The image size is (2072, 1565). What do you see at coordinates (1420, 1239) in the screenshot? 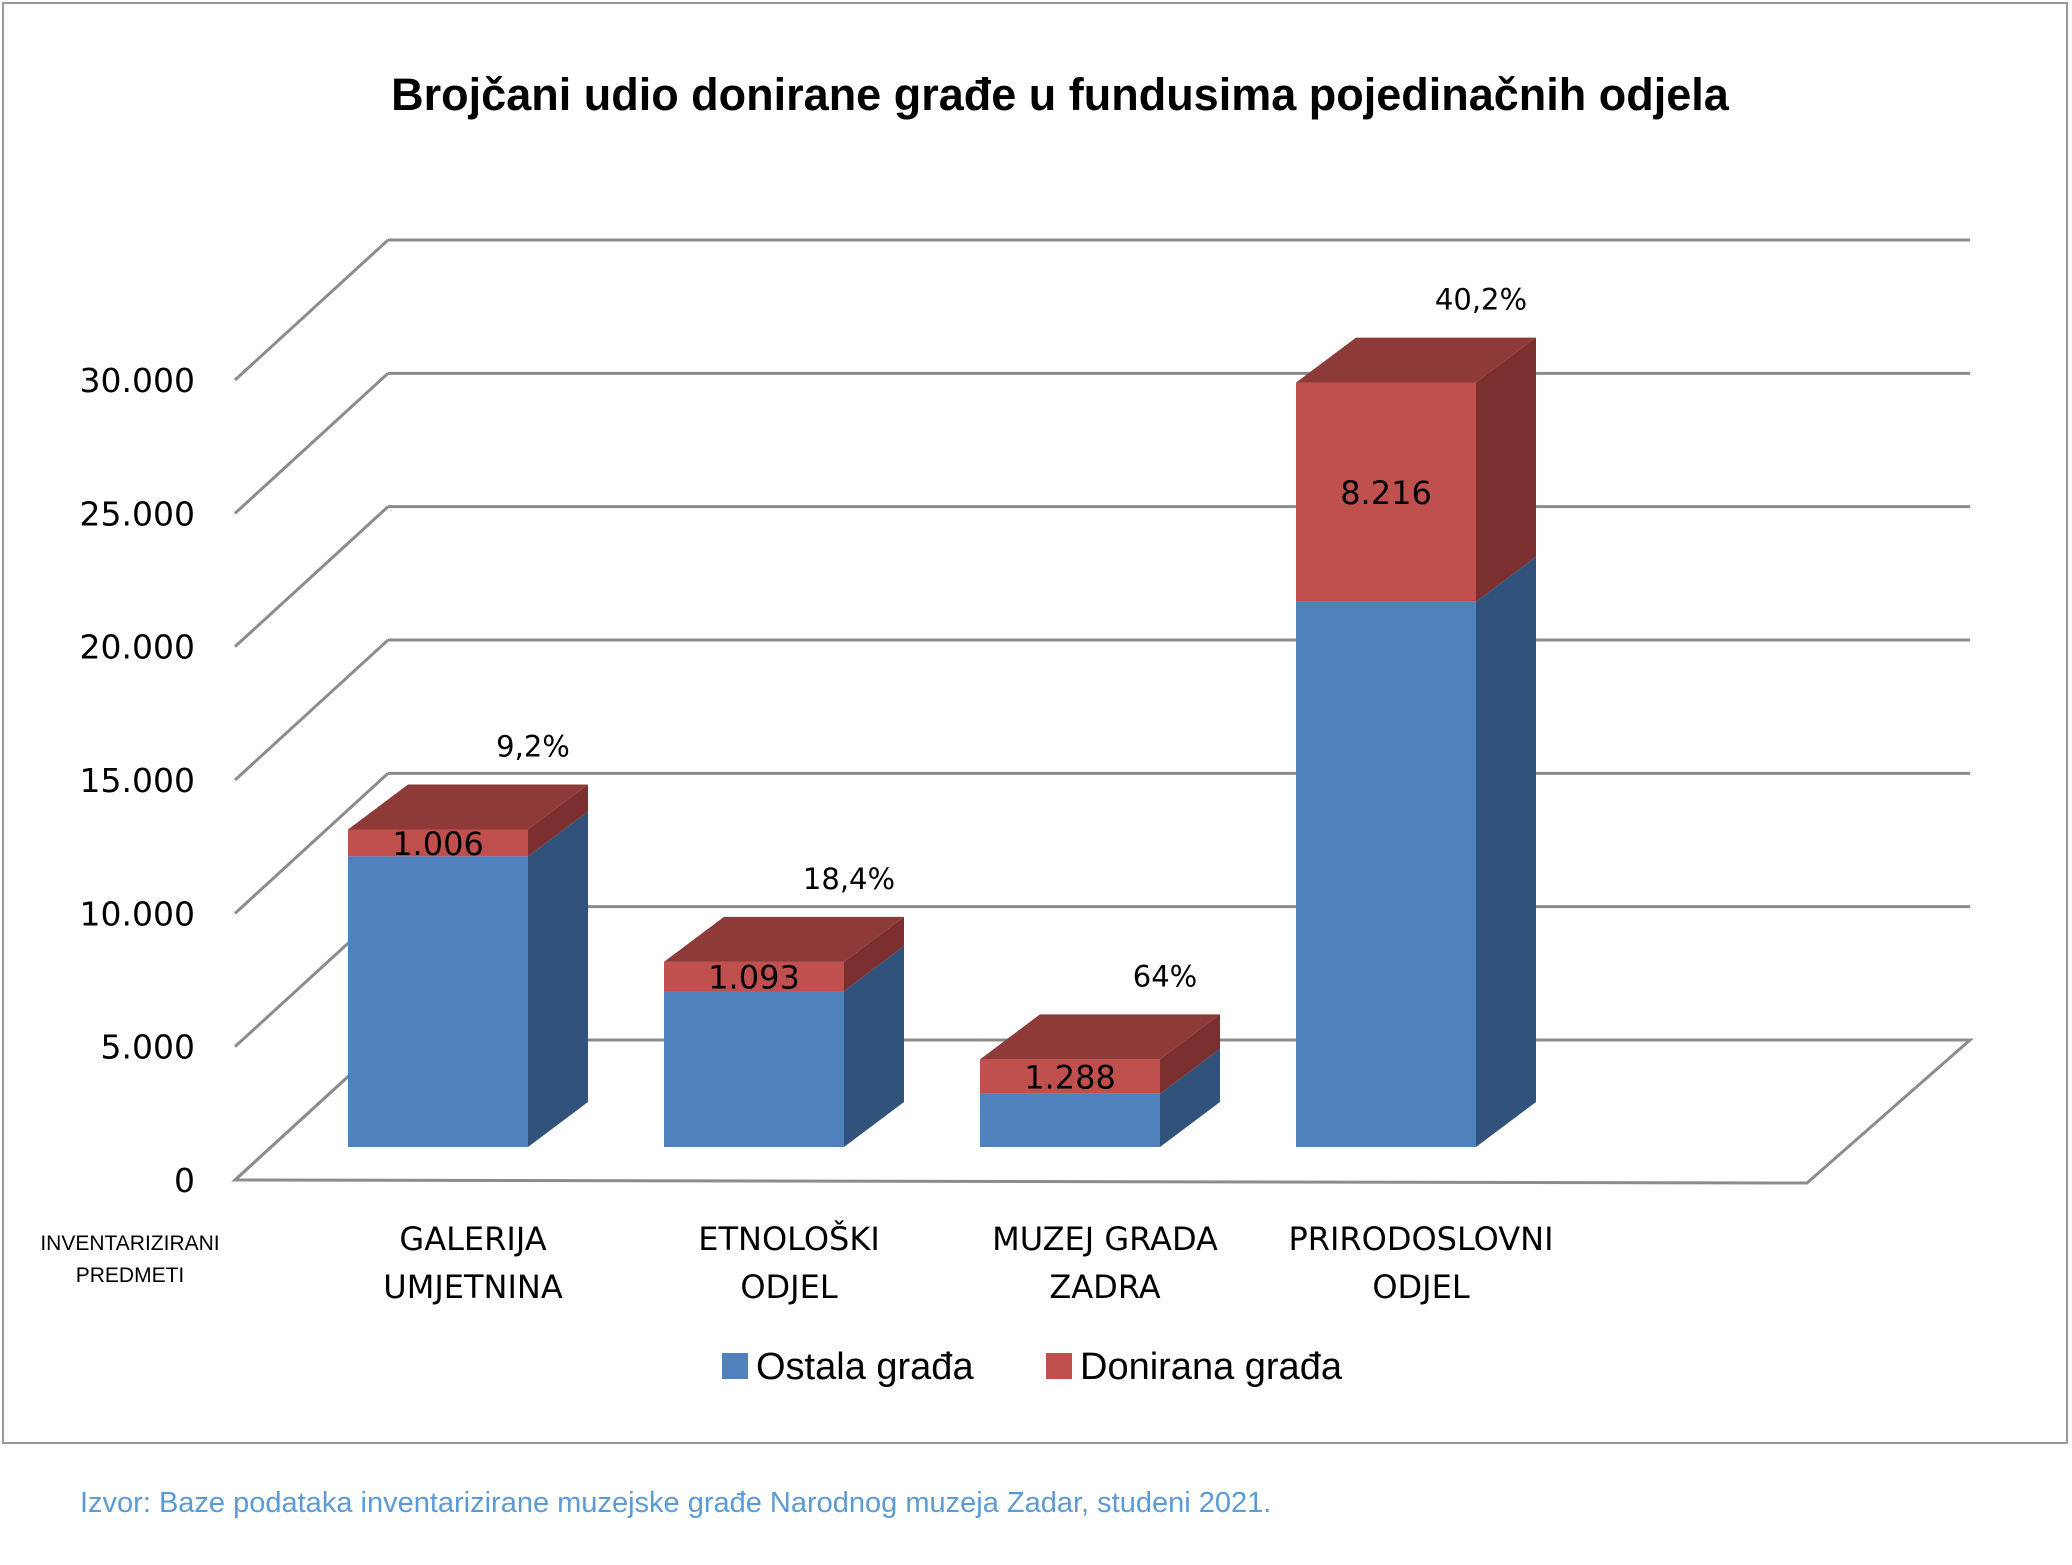
I see `category-label: PRIRODOSLOVNI` at bounding box center [1420, 1239].